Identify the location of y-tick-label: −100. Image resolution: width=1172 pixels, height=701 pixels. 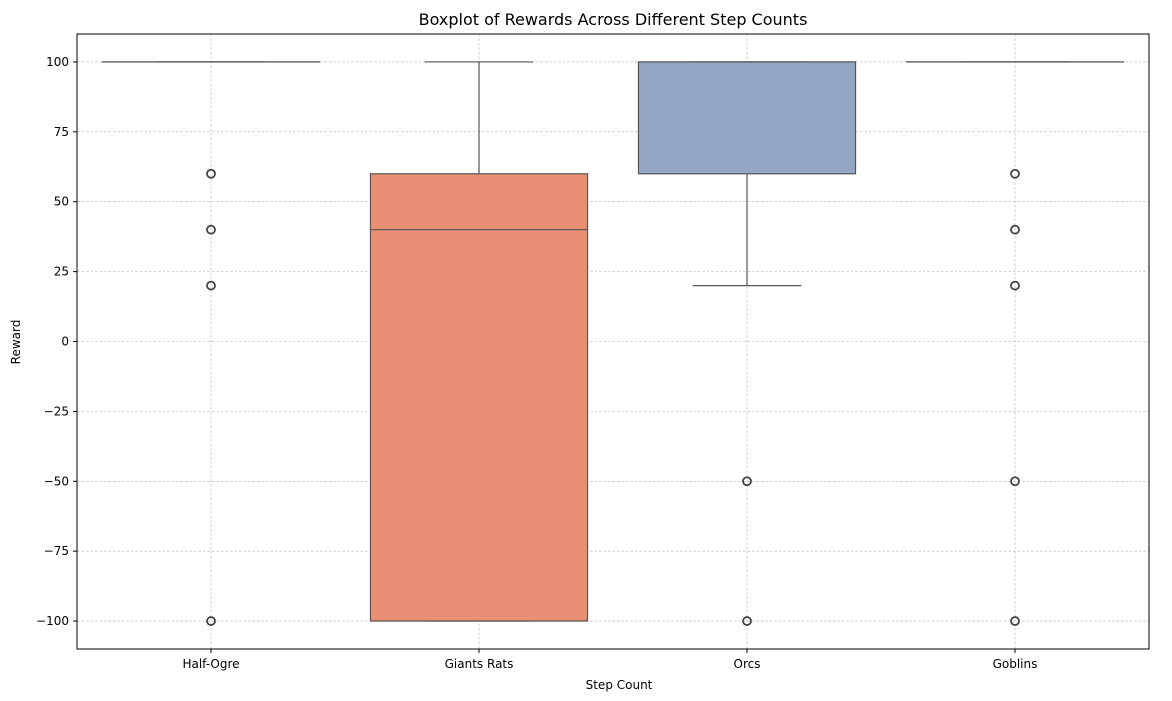
(52, 621).